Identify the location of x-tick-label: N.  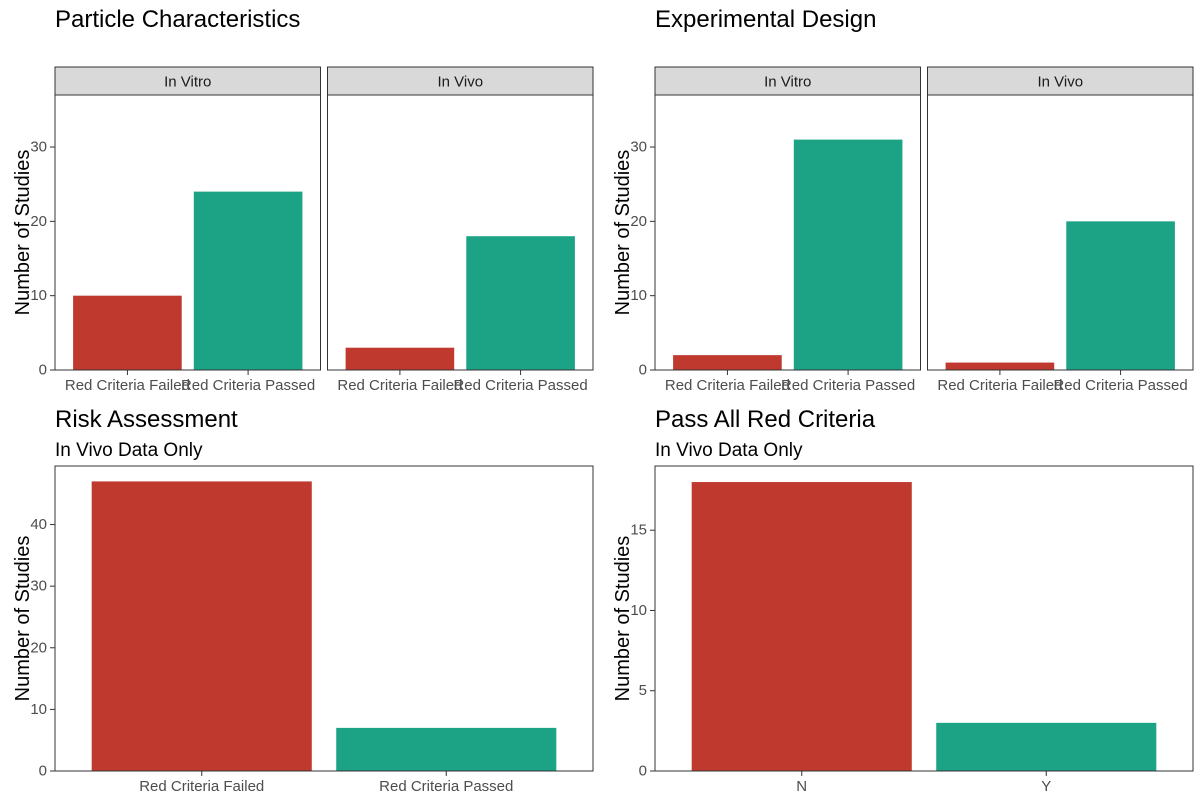
(801, 786).